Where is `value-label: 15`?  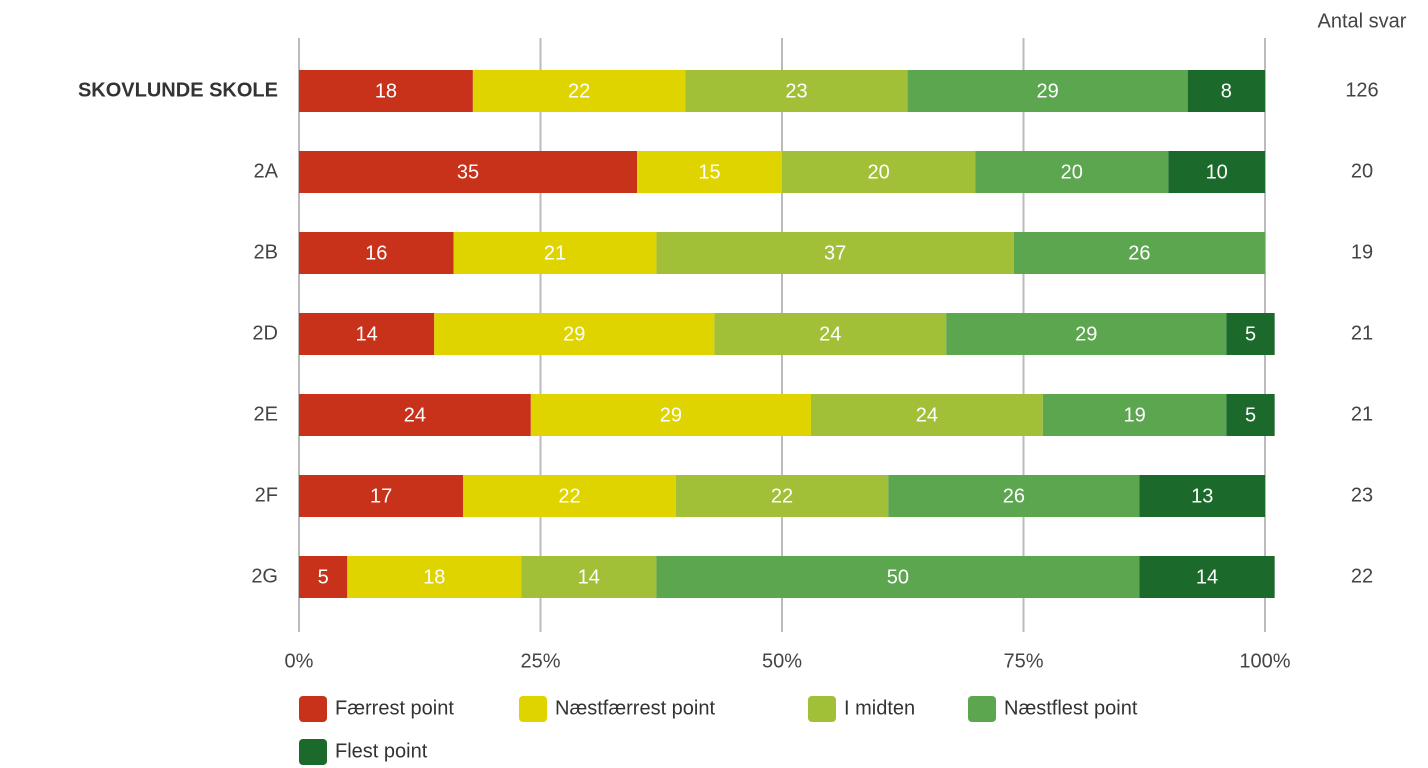
value-label: 15 is located at coordinates (709, 172).